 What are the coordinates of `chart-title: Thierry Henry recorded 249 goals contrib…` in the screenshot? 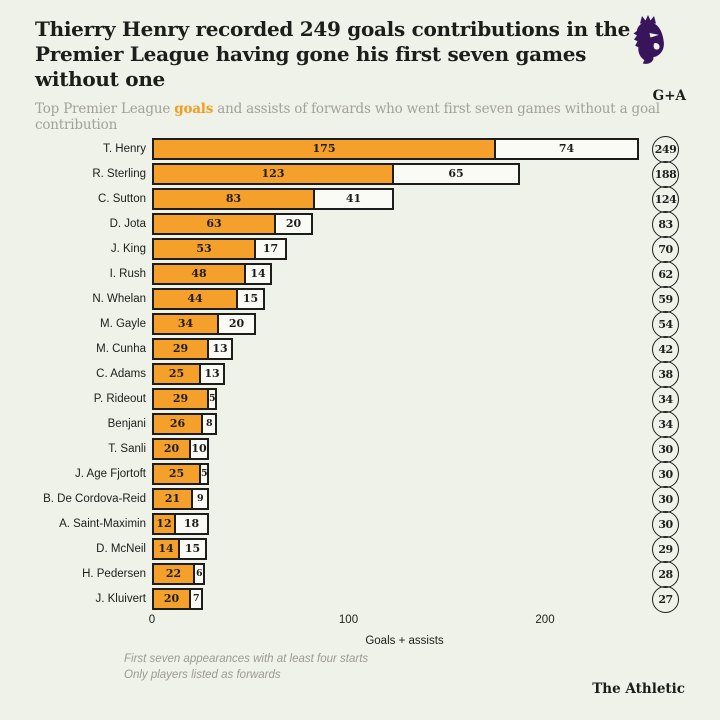 It's located at (335, 54).